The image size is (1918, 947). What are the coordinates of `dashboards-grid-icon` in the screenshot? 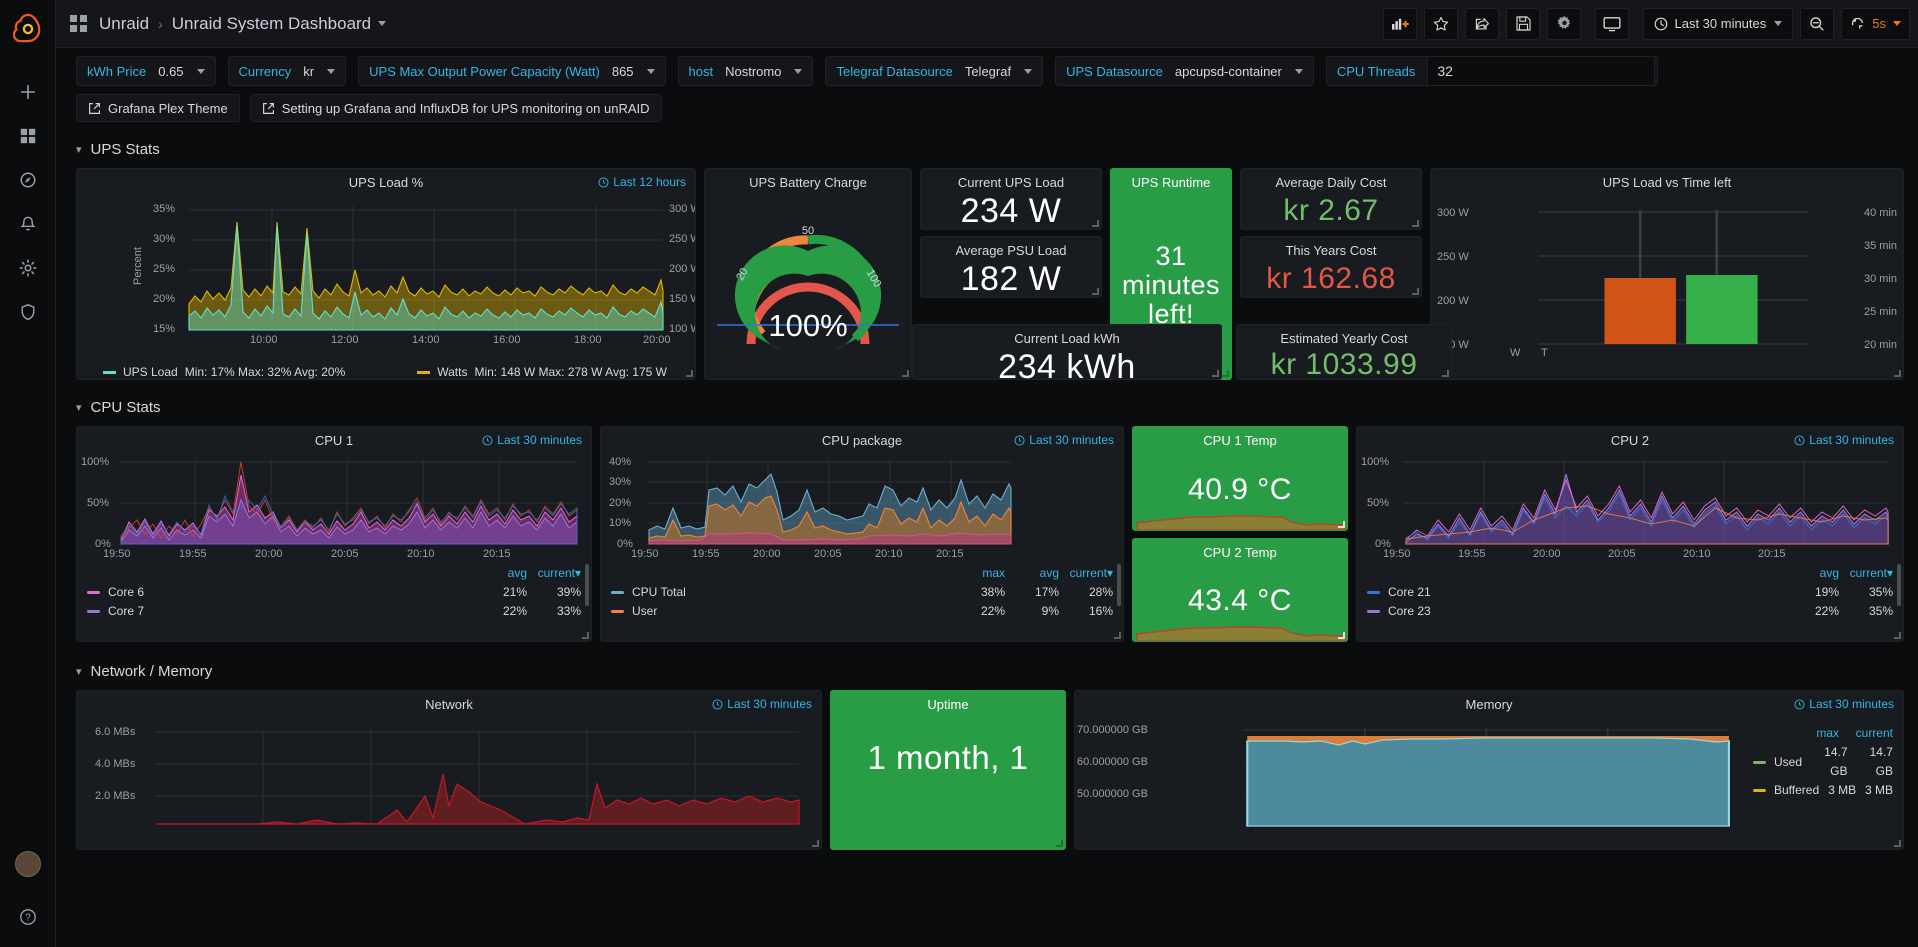 It's located at (78, 23).